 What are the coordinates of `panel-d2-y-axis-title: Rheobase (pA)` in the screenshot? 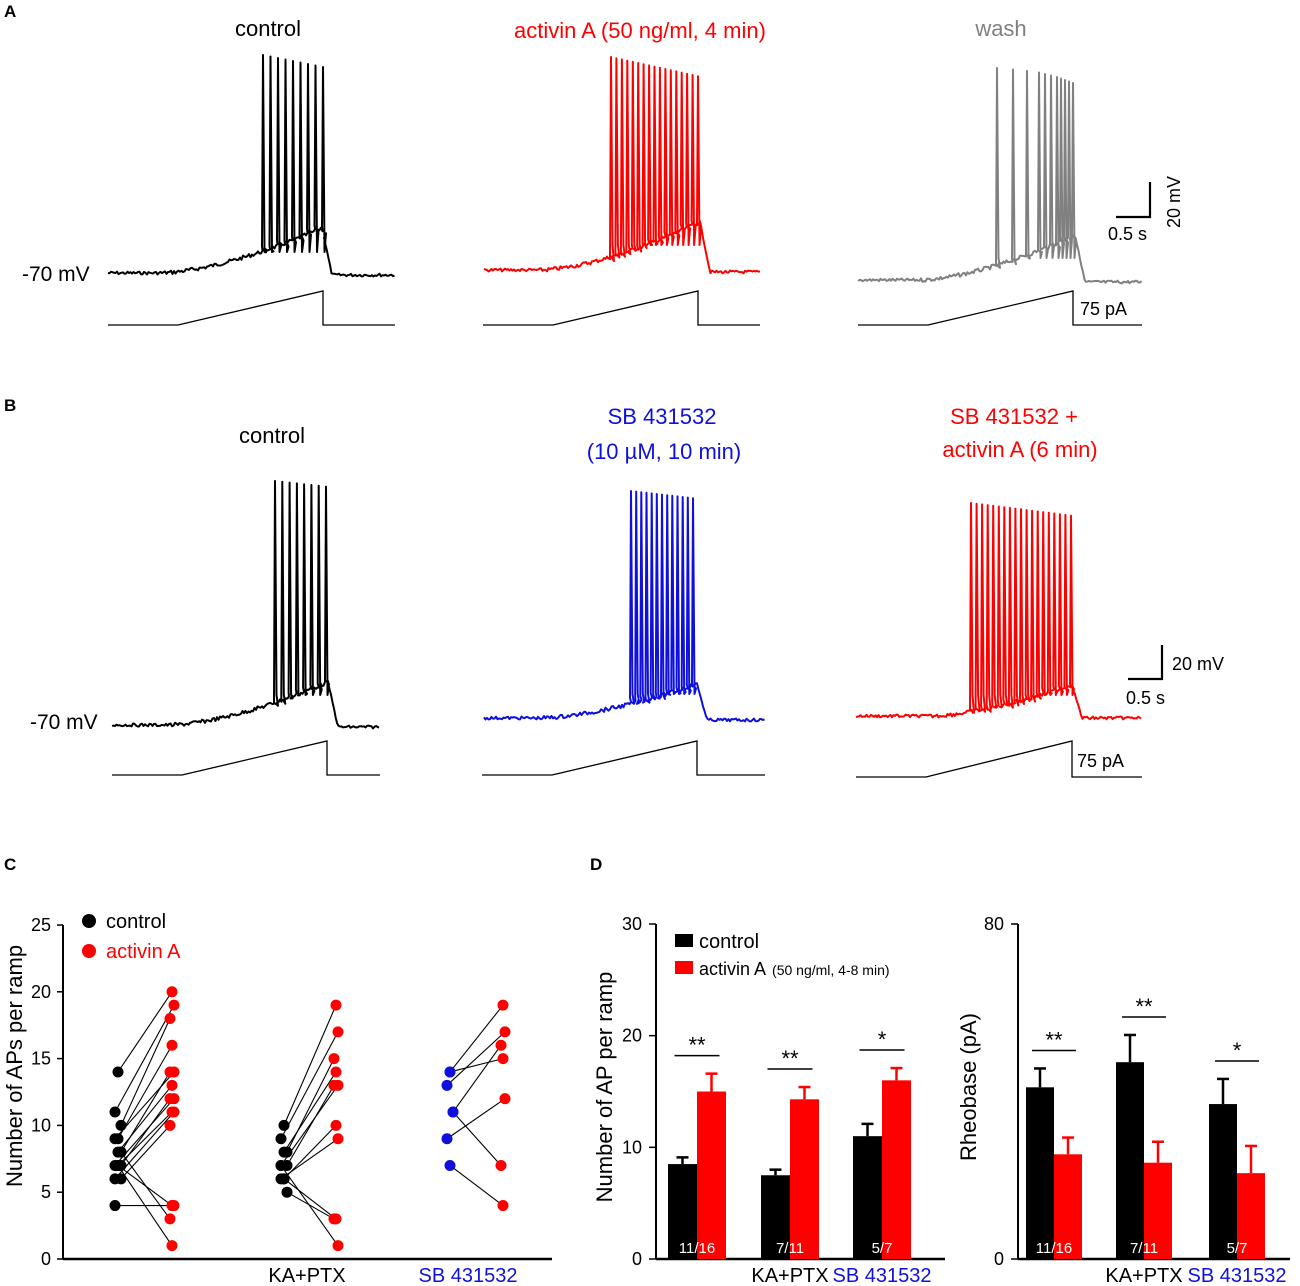 It's located at (968, 1087).